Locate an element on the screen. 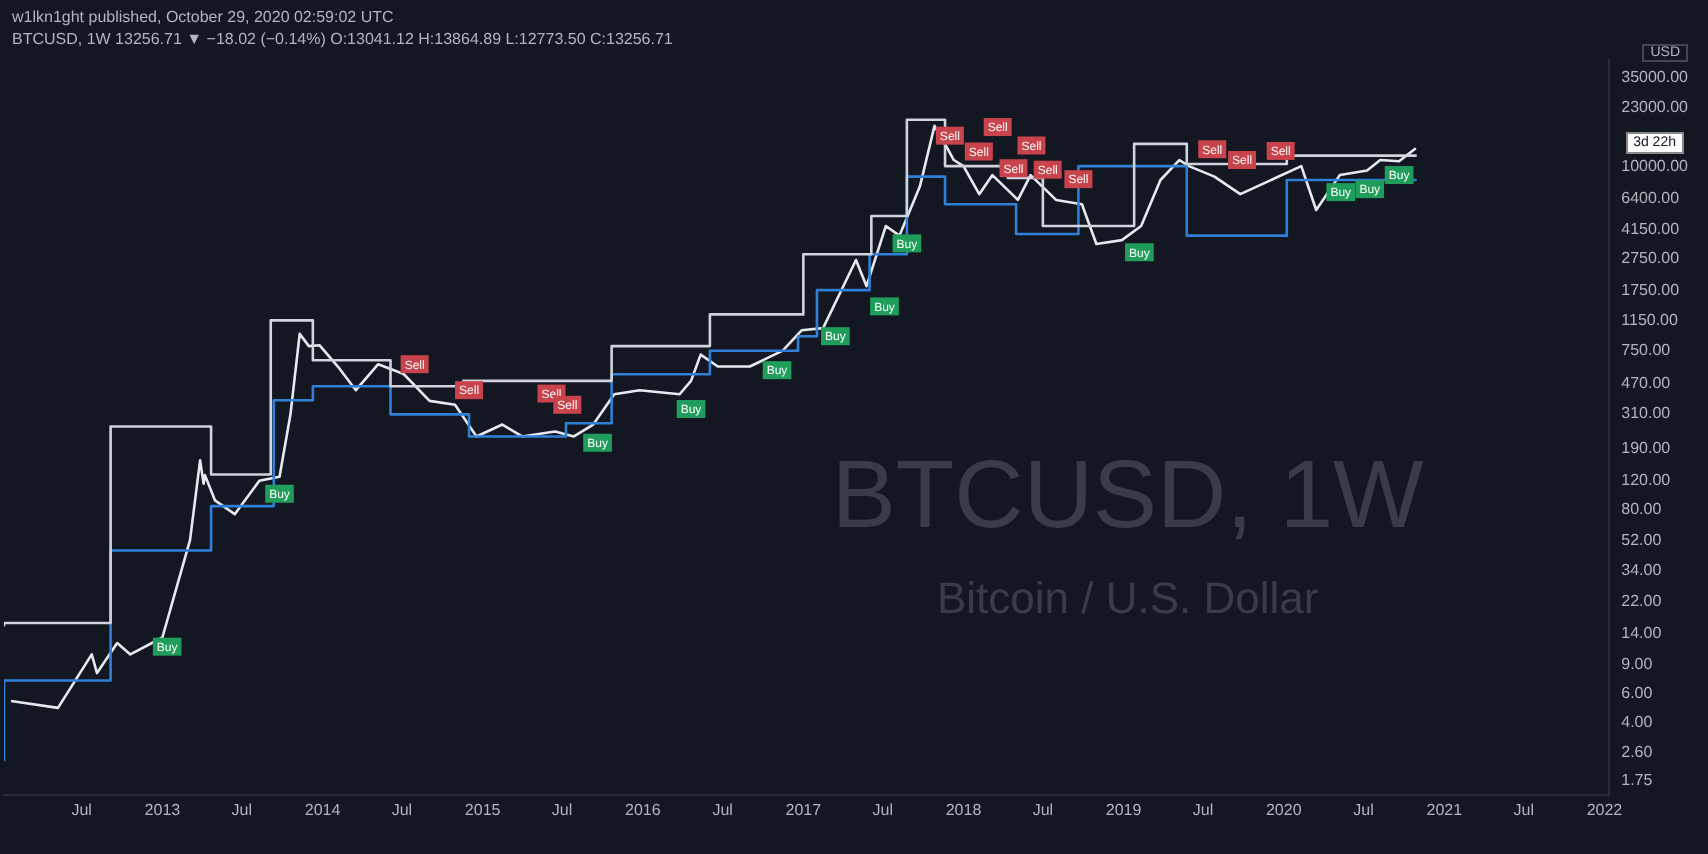 This screenshot has width=1708, height=854. y-tick-label: 2750.00 is located at coordinates (1651, 257).